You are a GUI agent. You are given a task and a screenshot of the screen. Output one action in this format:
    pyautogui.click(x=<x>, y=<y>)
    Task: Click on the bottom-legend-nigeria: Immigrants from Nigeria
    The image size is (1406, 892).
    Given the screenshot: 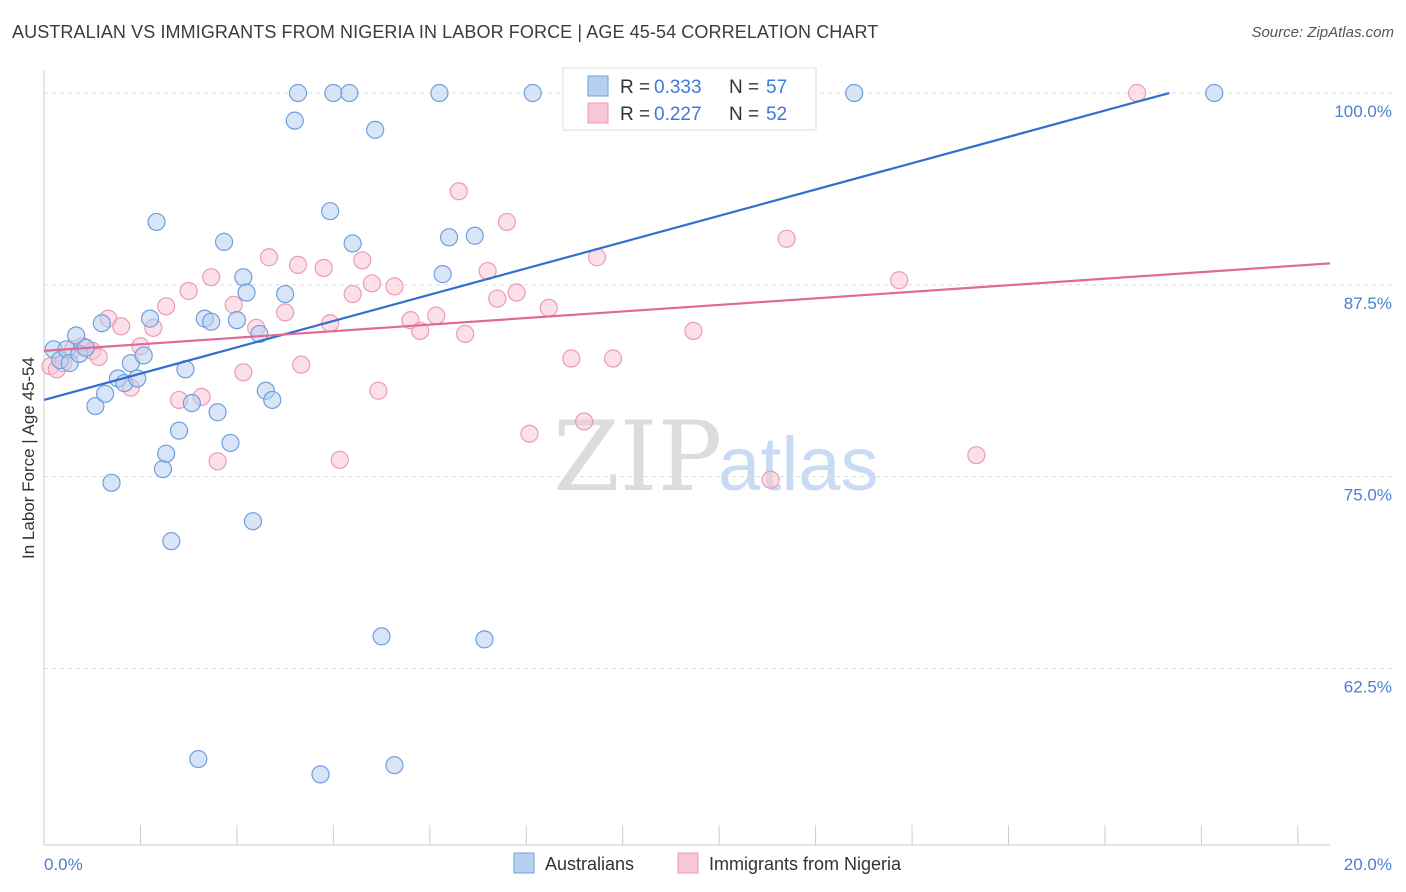 What is the action you would take?
    pyautogui.click(x=805, y=864)
    